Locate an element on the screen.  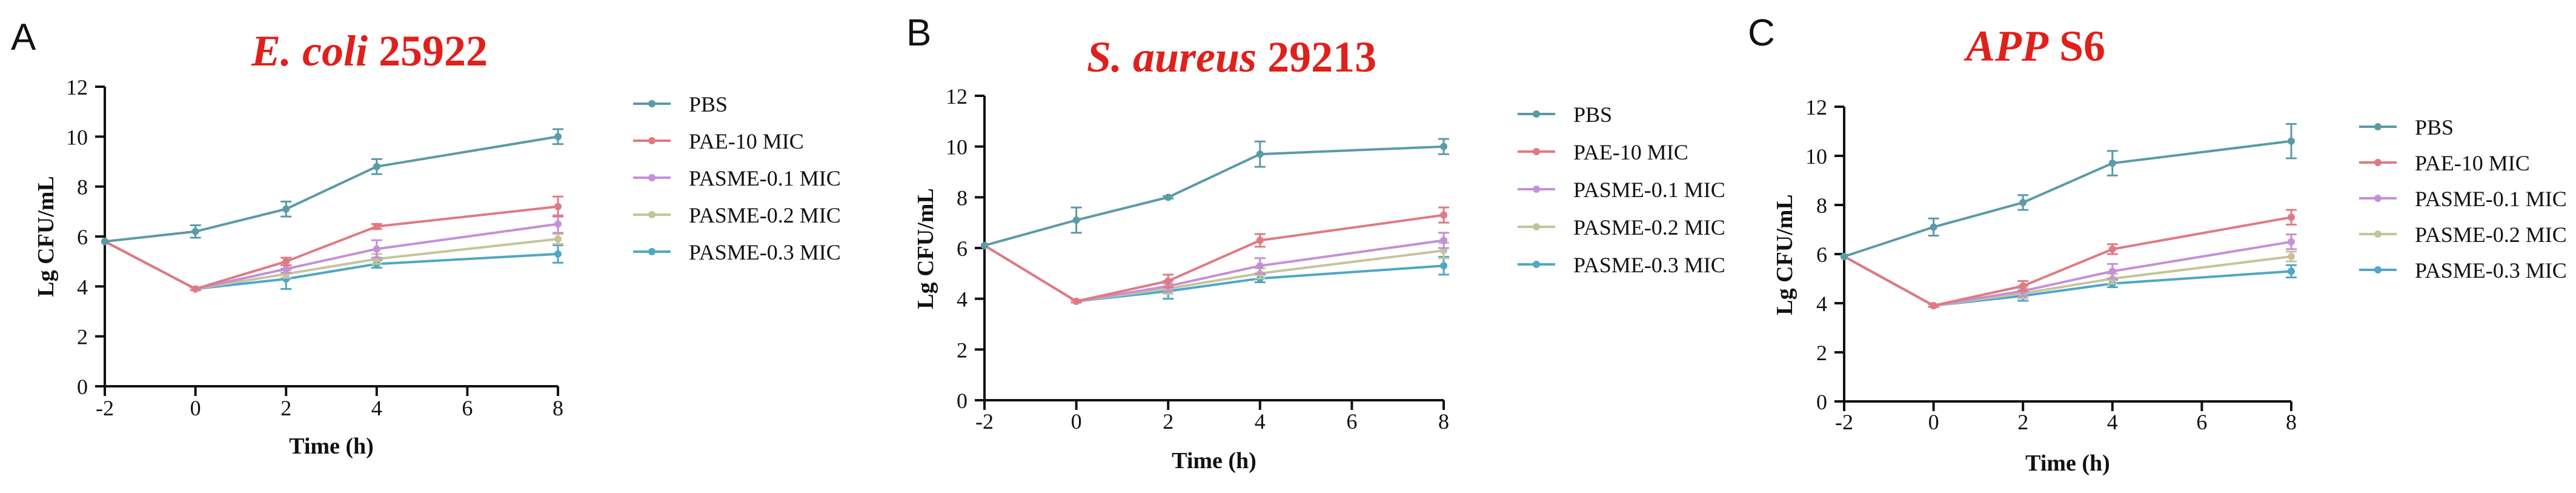
series-pasme-0-2-mic is located at coordinates (1215, 273).